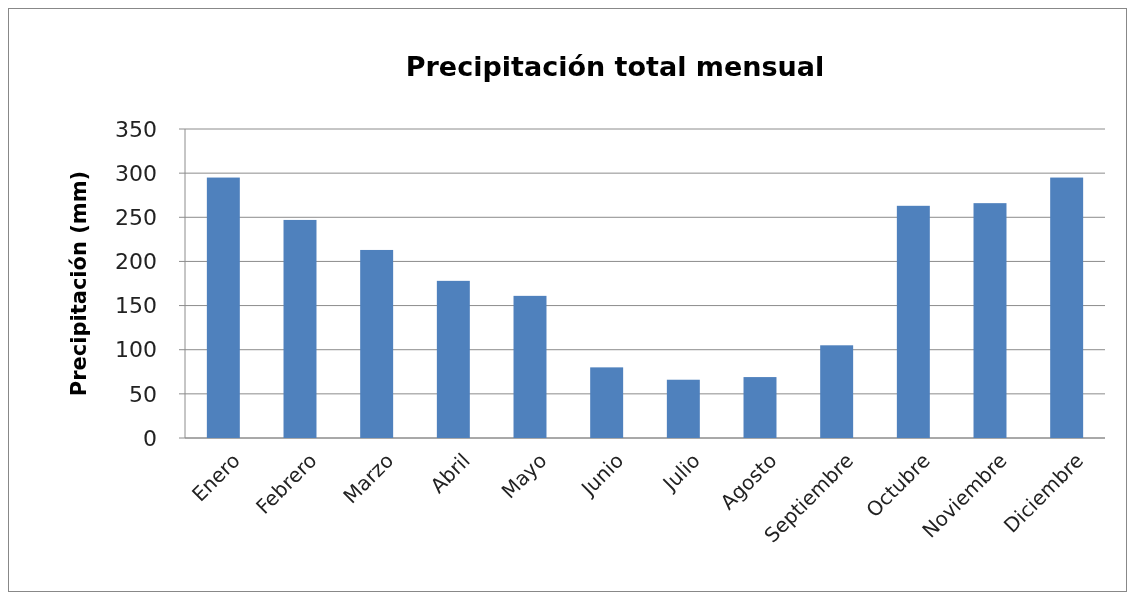  I want to click on y-tick-label: 350, so click(136, 129).